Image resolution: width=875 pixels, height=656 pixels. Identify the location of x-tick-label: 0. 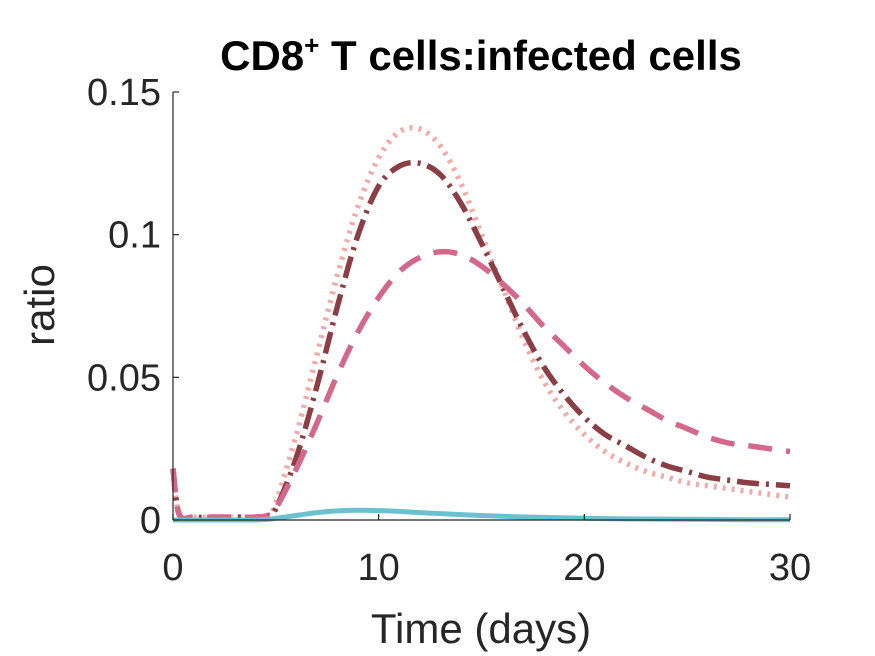
(172, 568).